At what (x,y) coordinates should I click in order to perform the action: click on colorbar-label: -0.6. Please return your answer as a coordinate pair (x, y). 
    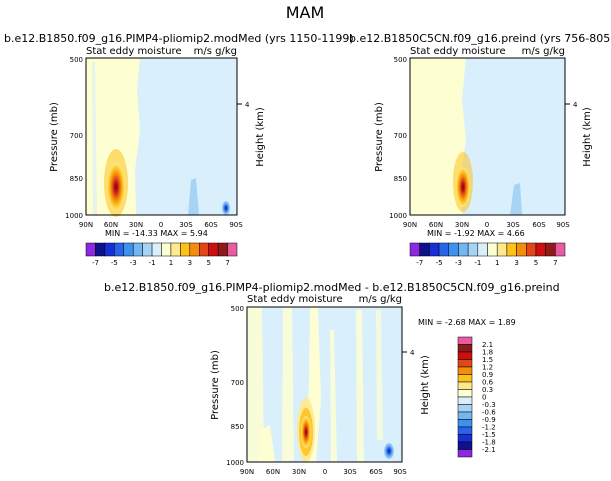
    Looking at the image, I should click on (489, 413).